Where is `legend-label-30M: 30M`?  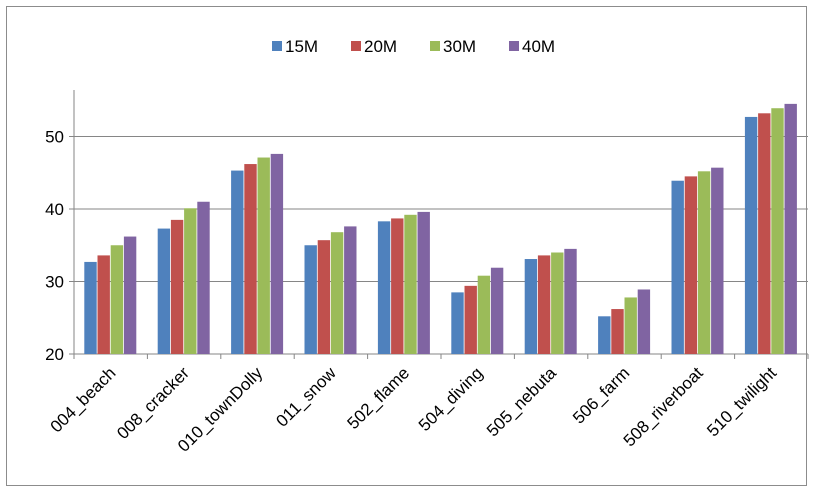 legend-label-30M: 30M is located at coordinates (459, 46).